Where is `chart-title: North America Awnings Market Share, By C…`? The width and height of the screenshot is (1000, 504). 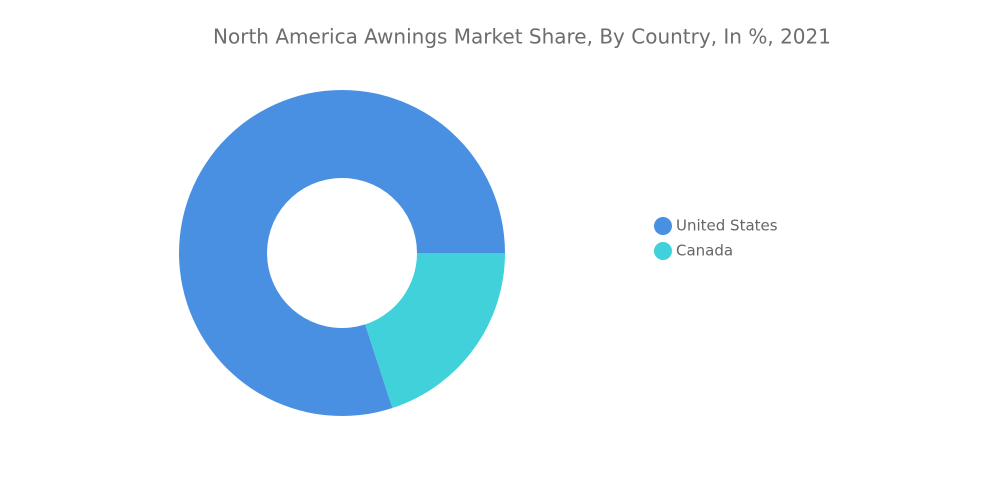
chart-title: North America Awnings Market Share, By C… is located at coordinates (522, 37).